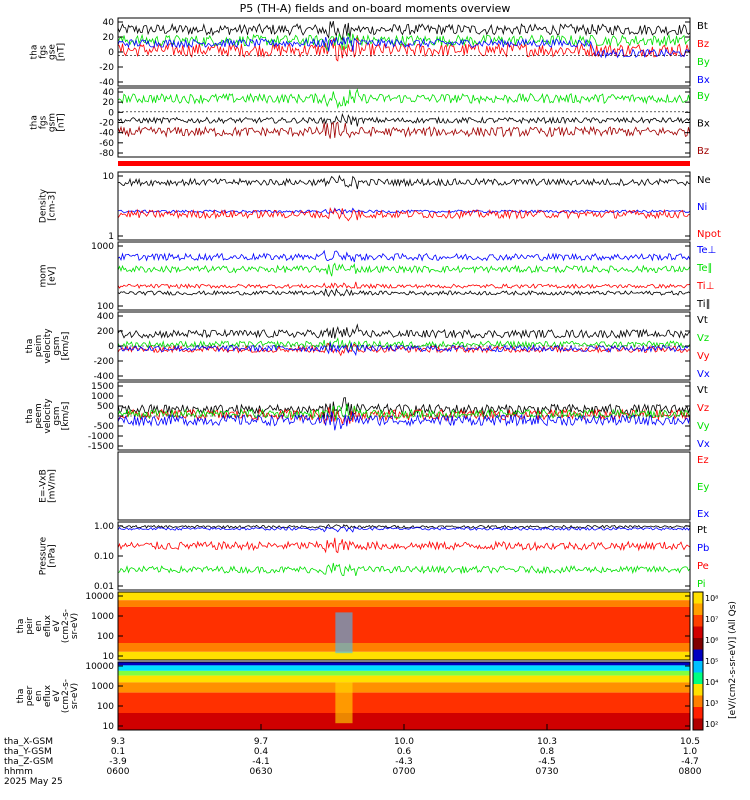 The width and height of the screenshot is (750, 800). What do you see at coordinates (102, 687) in the screenshot?
I see `ytick-label-peer-1: 1000` at bounding box center [102, 687].